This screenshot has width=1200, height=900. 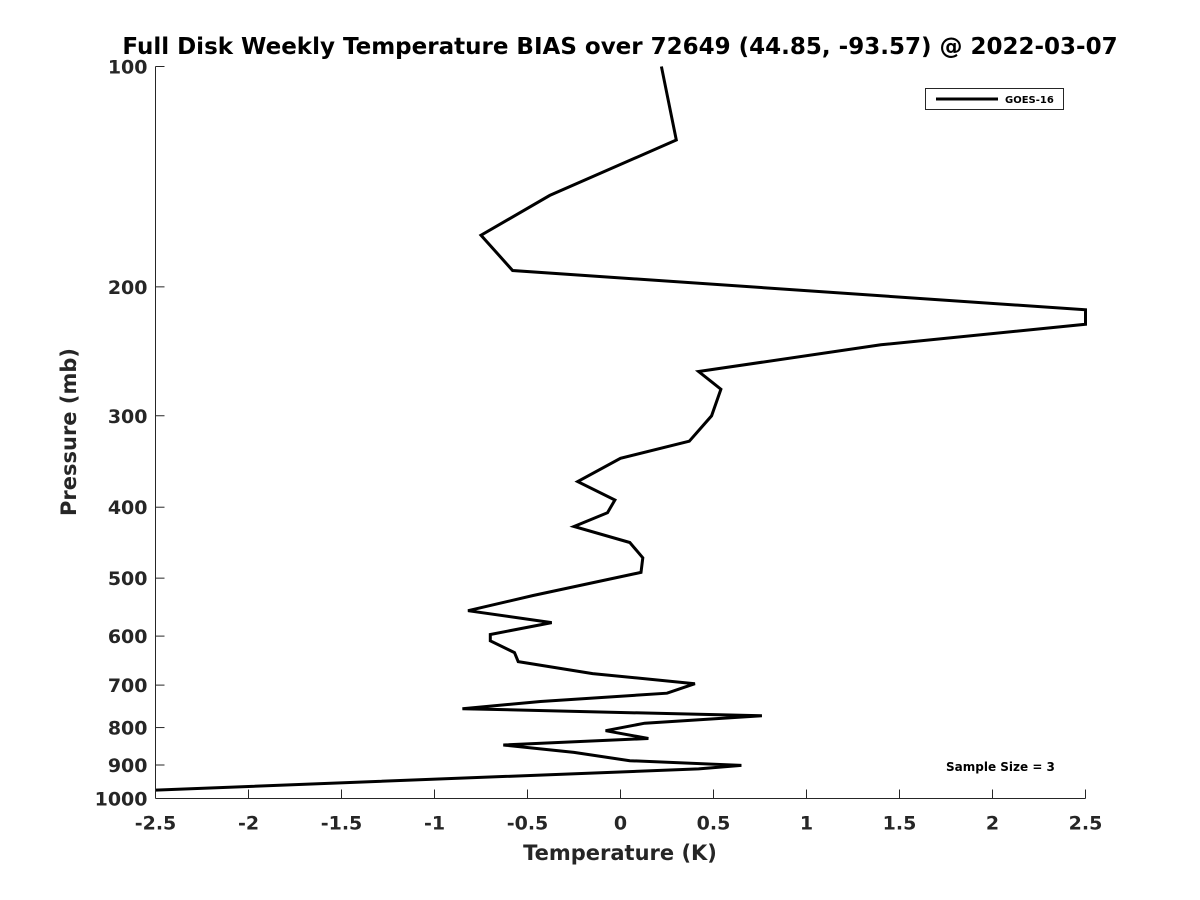 I want to click on y-tick-label: 800, so click(x=128, y=729).